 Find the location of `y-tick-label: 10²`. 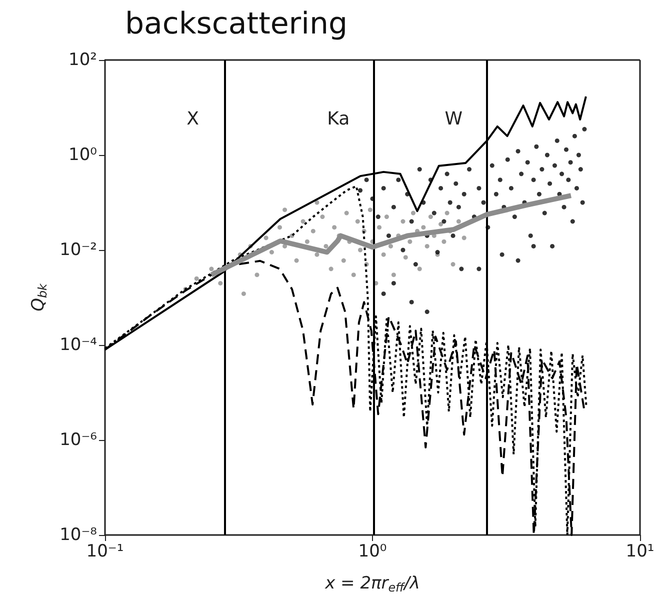

y-tick-label: 10² is located at coordinates (82, 60).